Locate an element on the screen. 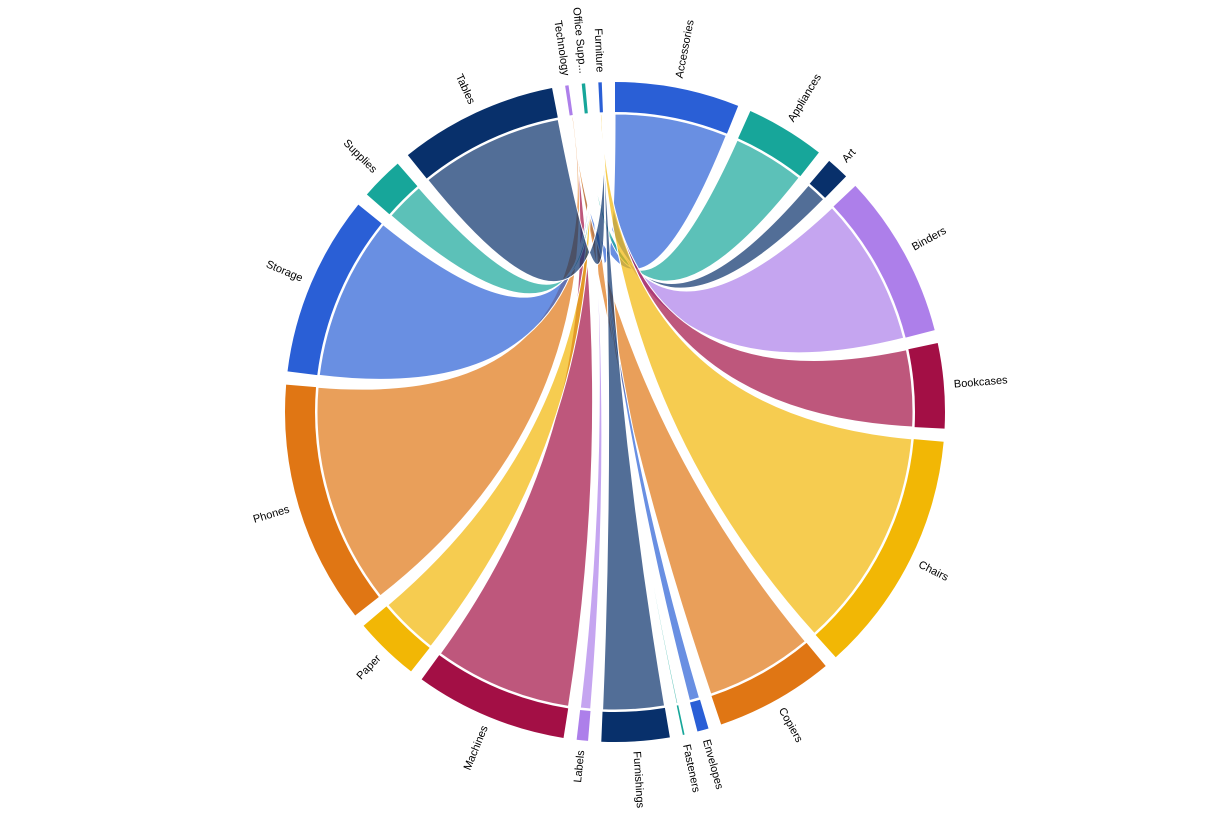  node-label: Appliances is located at coordinates (805, 98).